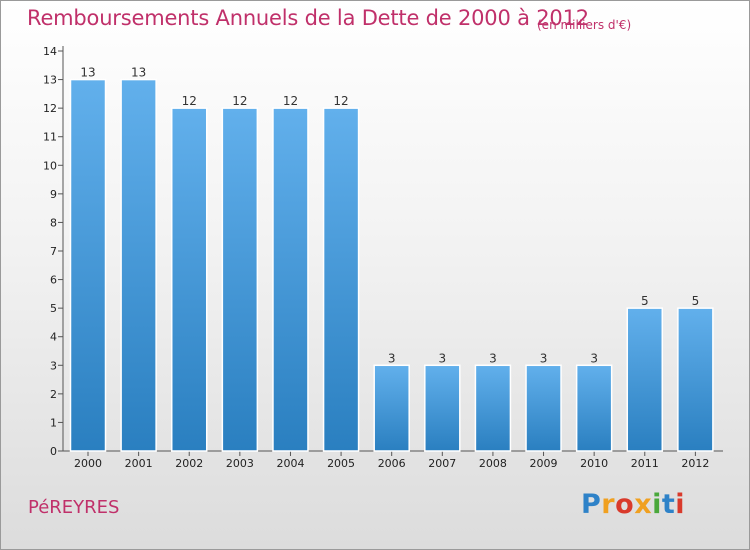  Describe the element at coordinates (544, 358) in the screenshot. I see `value-label-2009: 3` at that location.